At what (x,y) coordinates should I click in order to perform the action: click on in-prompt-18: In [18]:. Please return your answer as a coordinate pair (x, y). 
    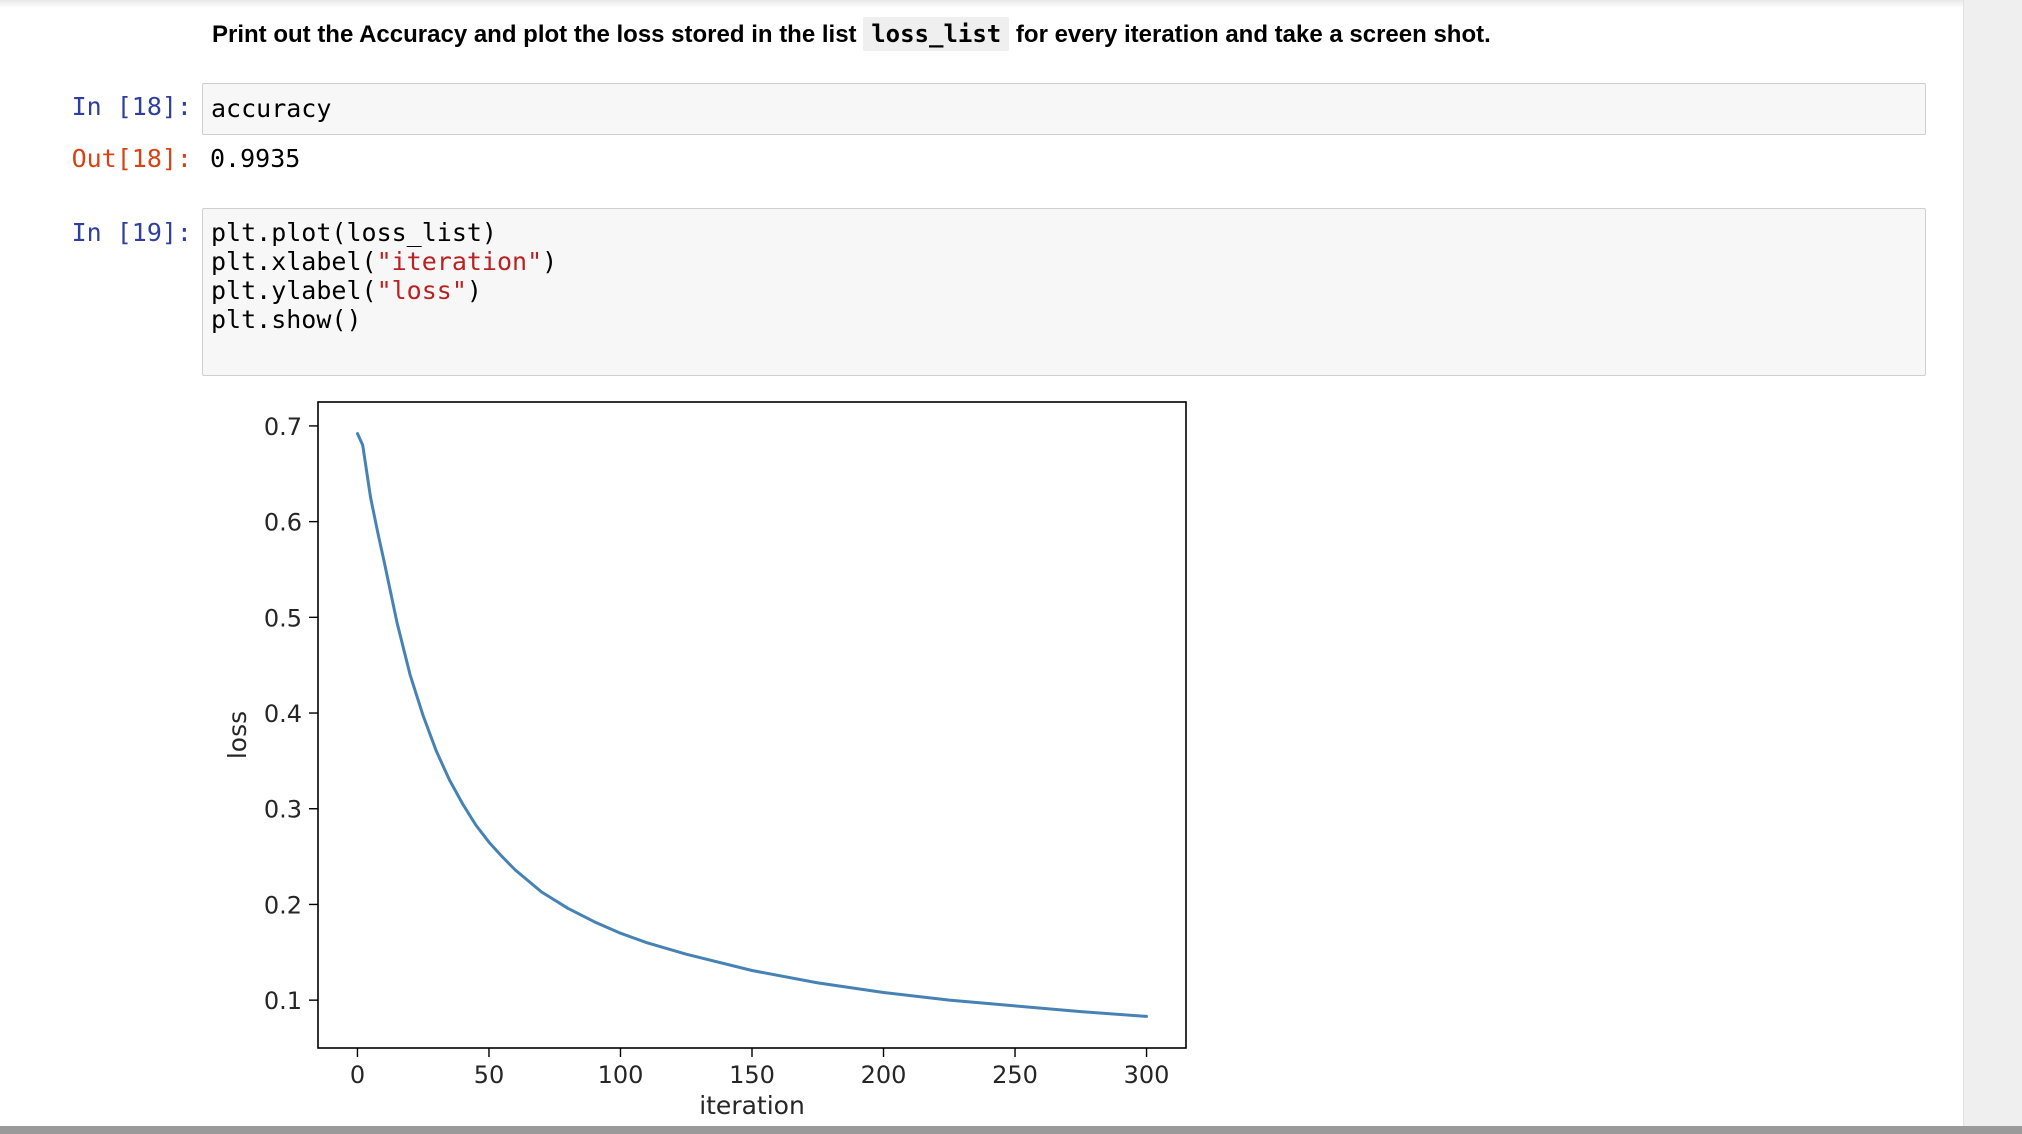
    Looking at the image, I should click on (131, 106).